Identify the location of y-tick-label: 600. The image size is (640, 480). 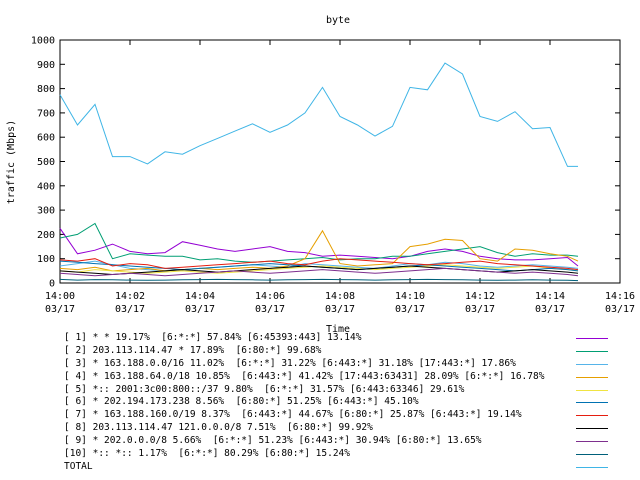
(46, 138).